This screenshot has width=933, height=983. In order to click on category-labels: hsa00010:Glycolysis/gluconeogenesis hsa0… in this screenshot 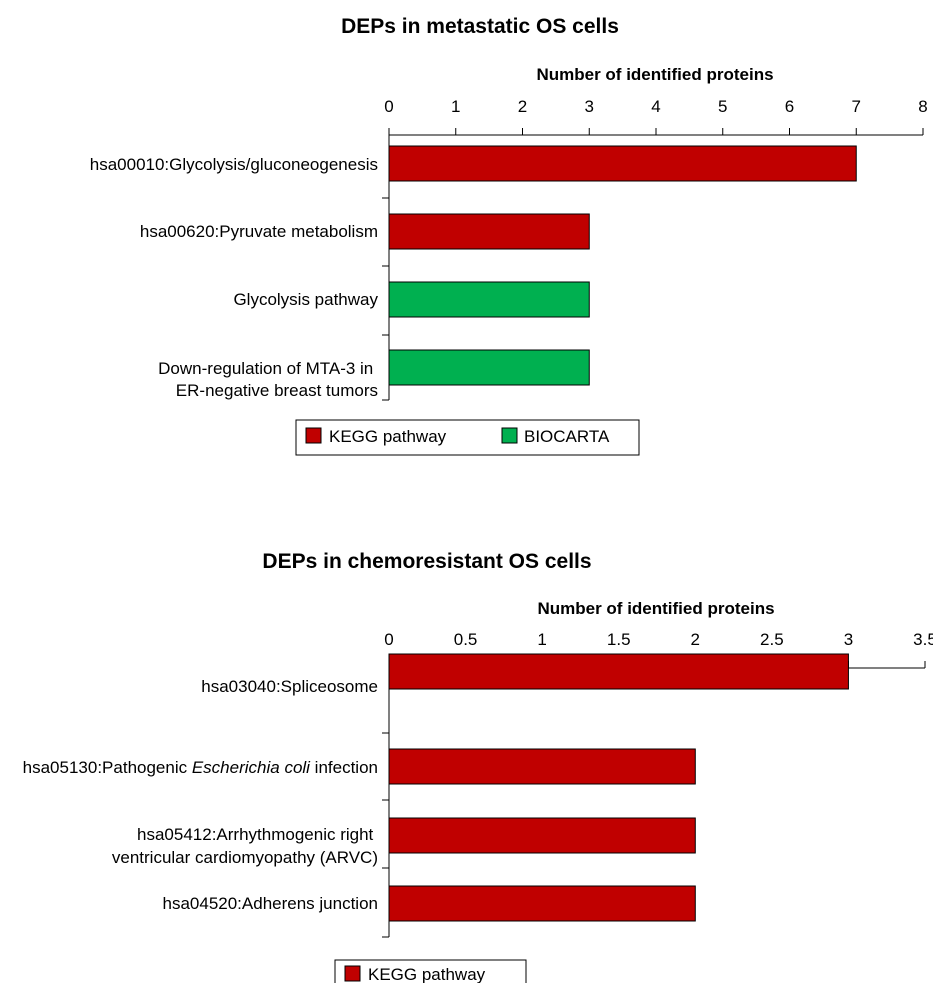, I will do `click(234, 277)`.